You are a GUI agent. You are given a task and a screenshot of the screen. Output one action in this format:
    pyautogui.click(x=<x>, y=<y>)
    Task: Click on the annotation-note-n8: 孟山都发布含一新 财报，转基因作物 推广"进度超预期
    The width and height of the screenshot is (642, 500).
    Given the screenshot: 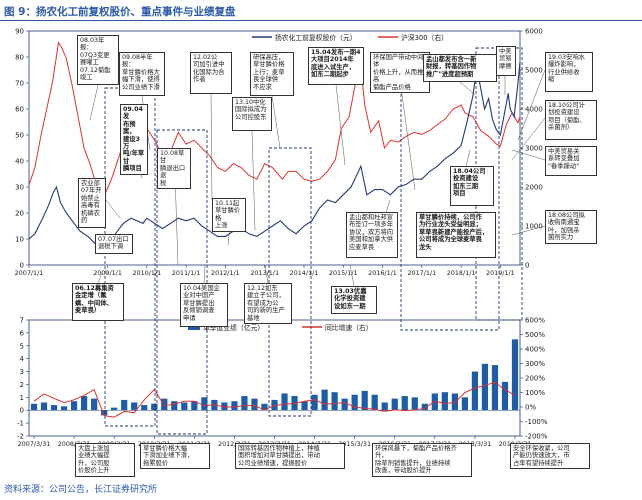 What is the action you would take?
    pyautogui.click(x=460, y=68)
    